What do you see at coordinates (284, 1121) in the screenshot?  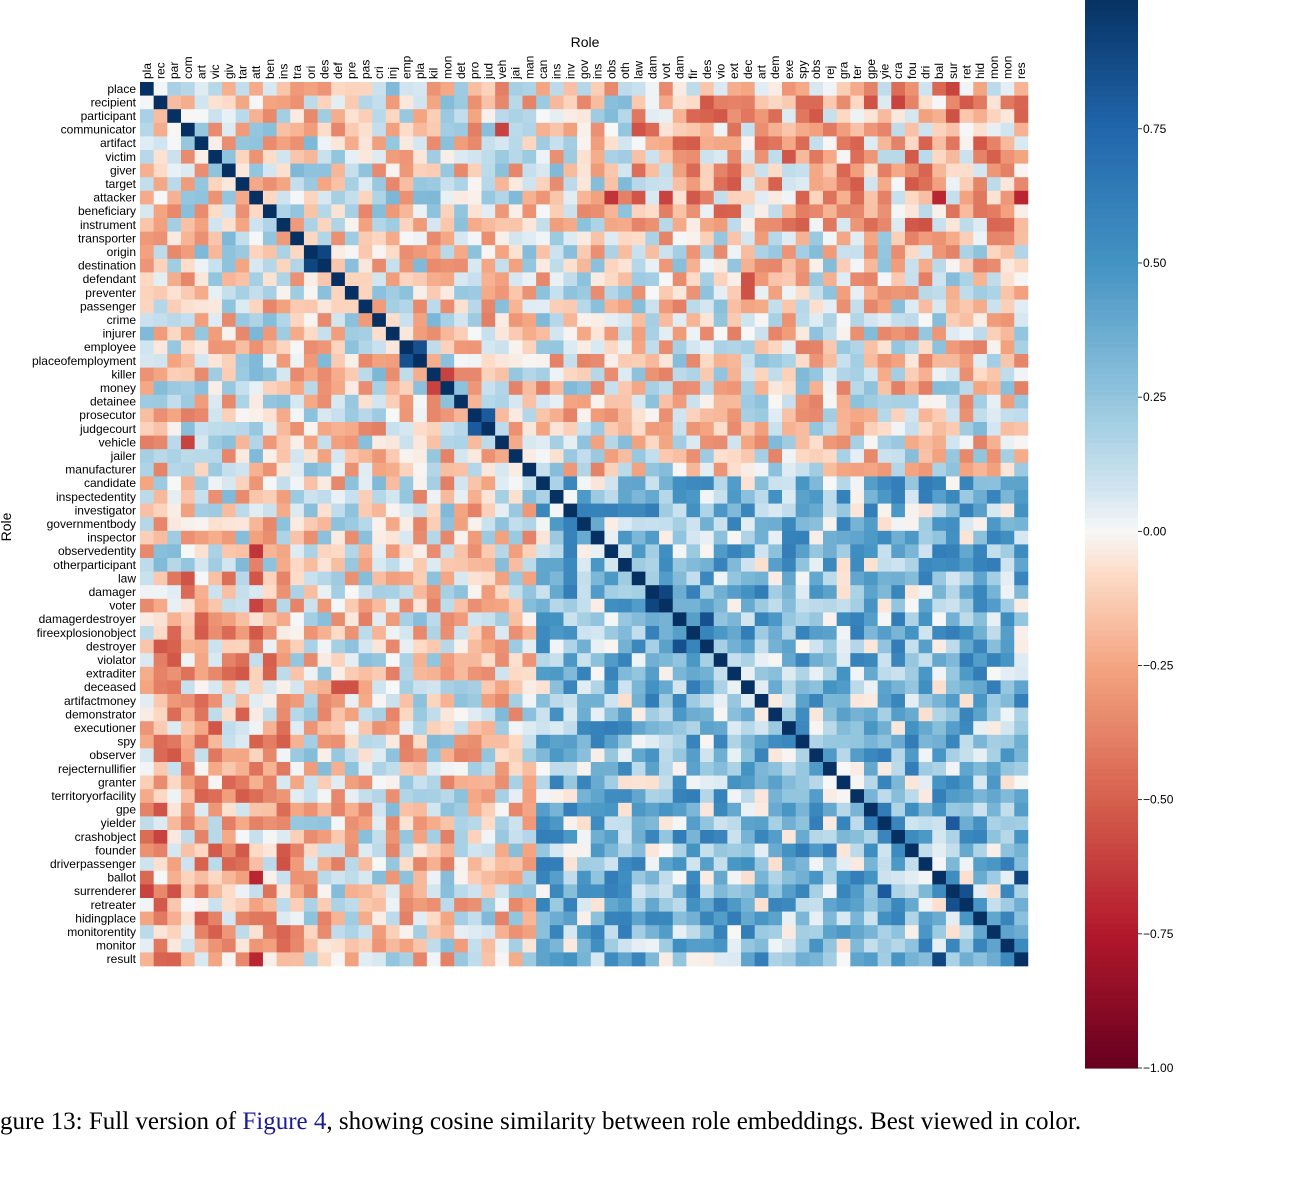 I see `figure-4-link: Figure 4` at bounding box center [284, 1121].